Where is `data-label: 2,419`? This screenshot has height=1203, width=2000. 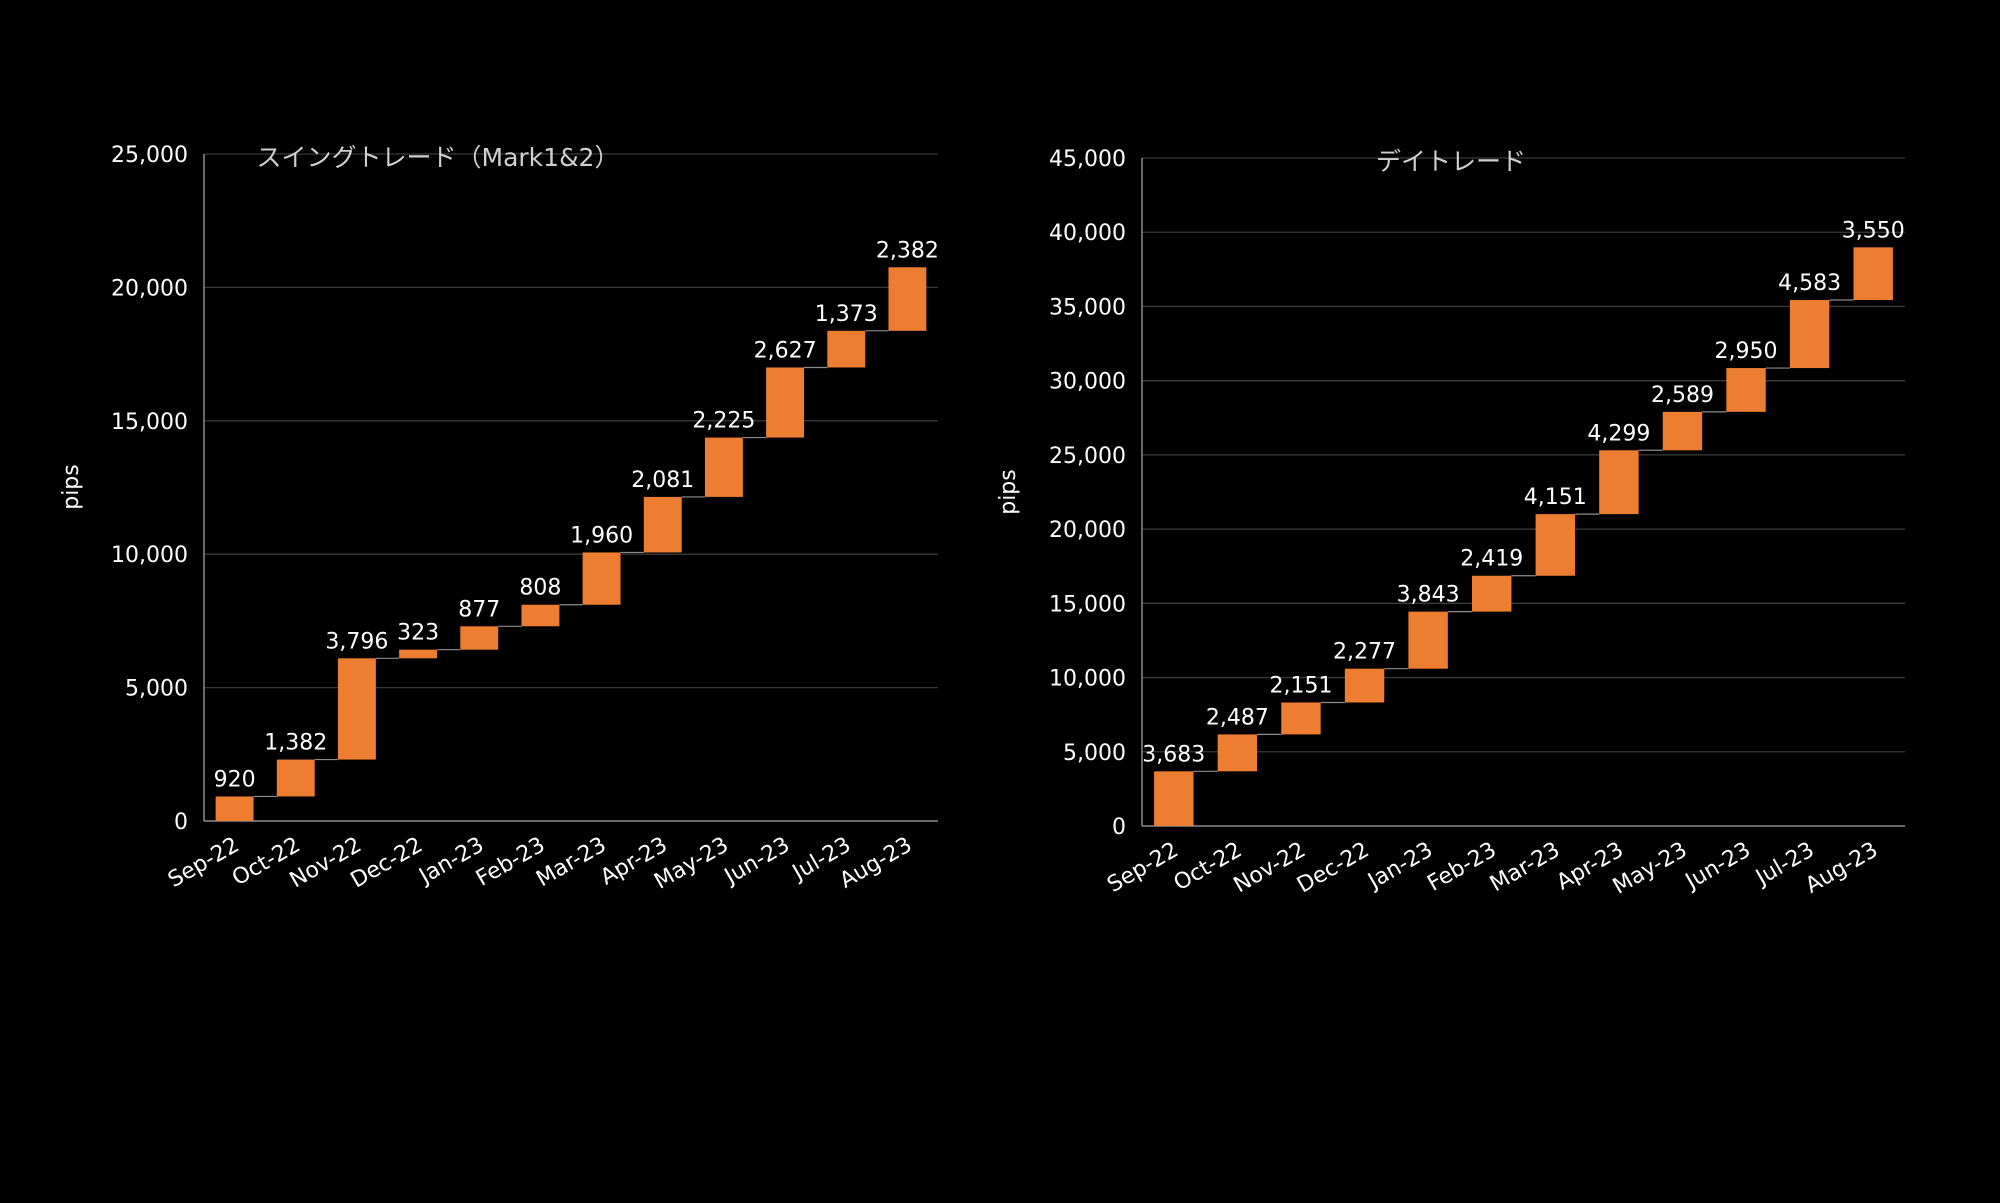 data-label: 2,419 is located at coordinates (1491, 559).